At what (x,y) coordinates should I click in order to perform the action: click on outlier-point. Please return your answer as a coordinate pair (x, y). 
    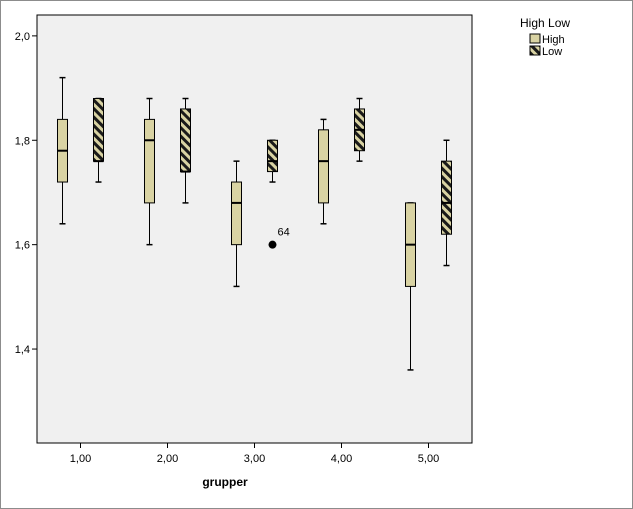
    Looking at the image, I should click on (272, 244).